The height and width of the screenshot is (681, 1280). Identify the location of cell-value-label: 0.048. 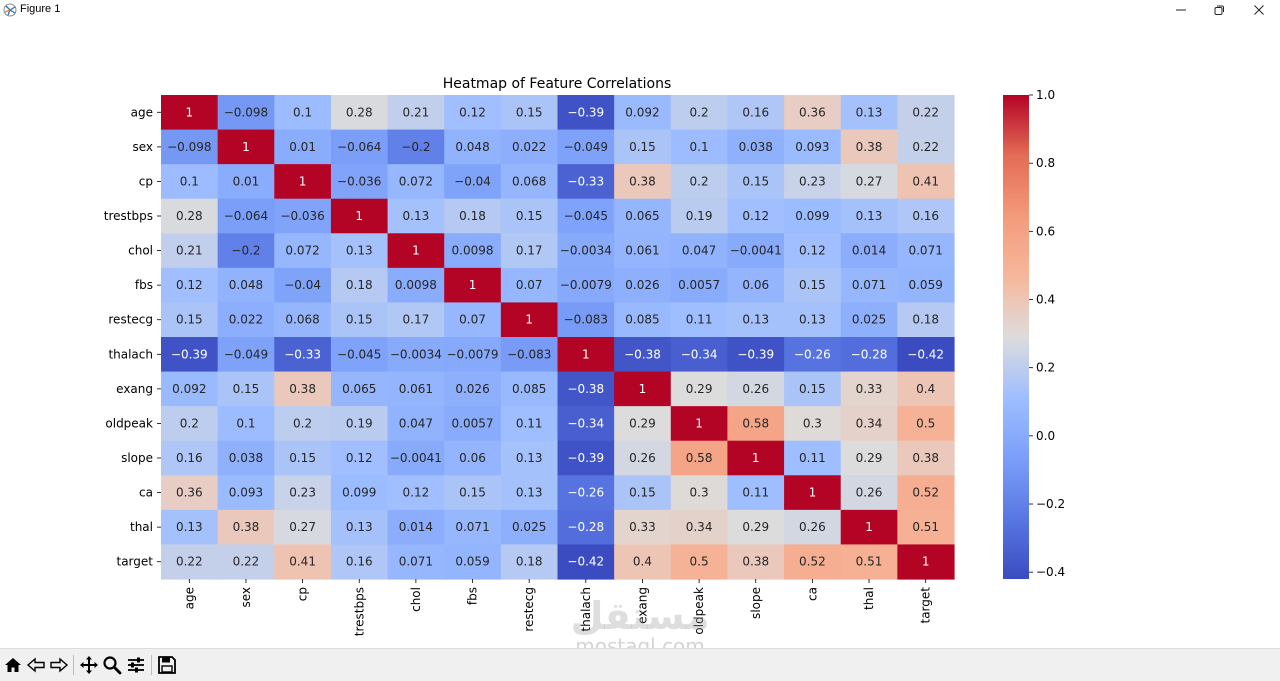
(246, 285).